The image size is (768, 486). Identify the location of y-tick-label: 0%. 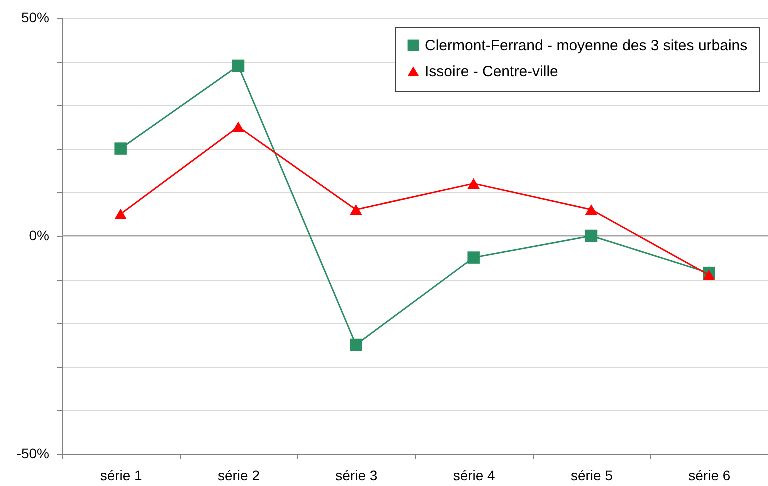
(39, 236).